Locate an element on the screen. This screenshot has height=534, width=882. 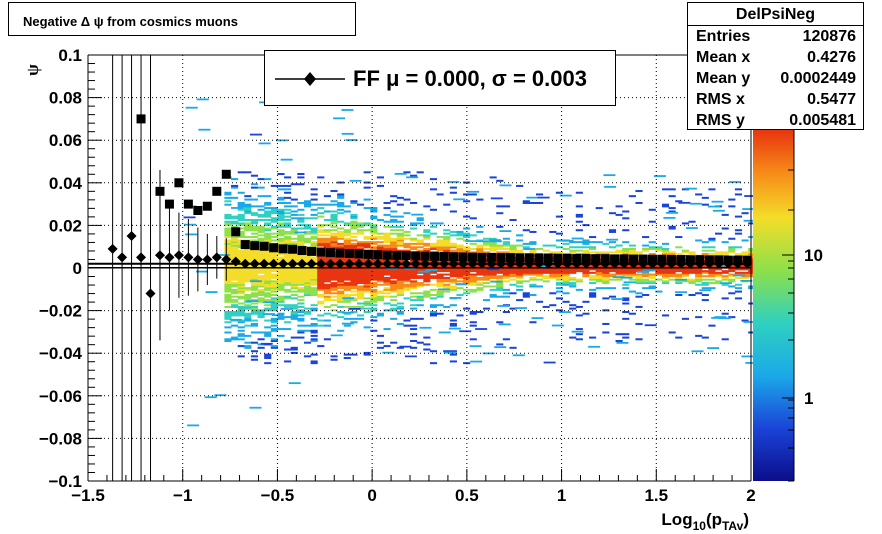
y-tick-label: −0.1 is located at coordinates (65, 481).